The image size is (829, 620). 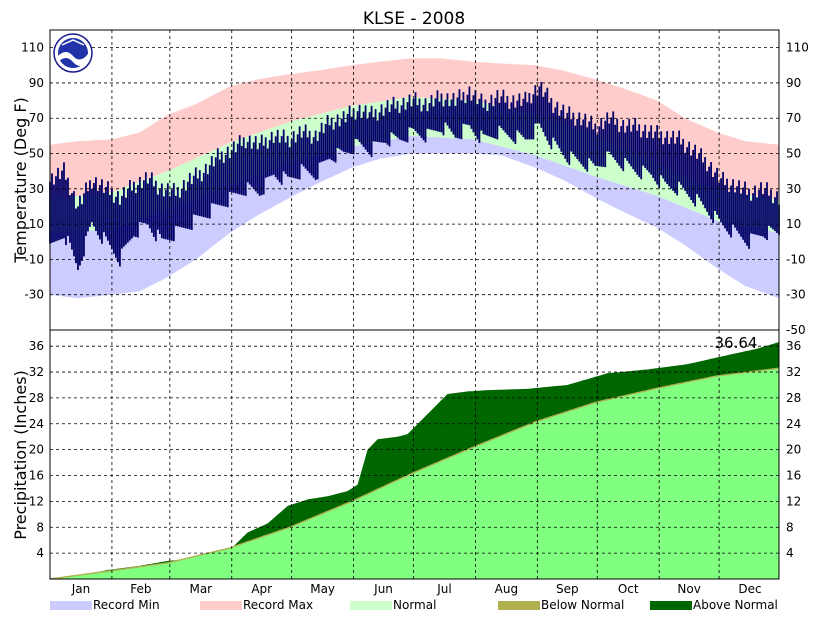 What do you see at coordinates (32, 48) in the screenshot?
I see `temperature-tick-left: 110` at bounding box center [32, 48].